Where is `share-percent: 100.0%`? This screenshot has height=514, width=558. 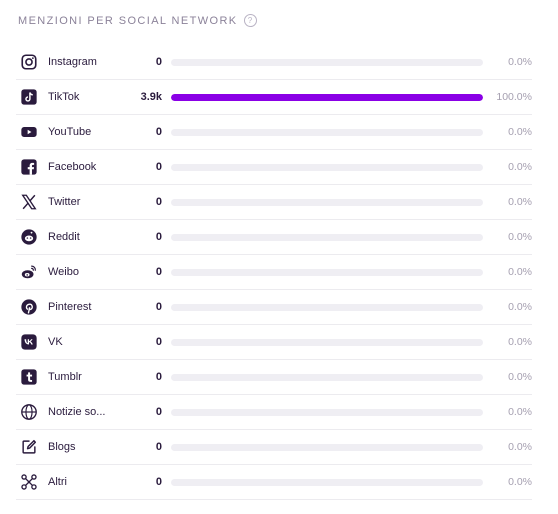
share-percent: 100.0% is located at coordinates (514, 97).